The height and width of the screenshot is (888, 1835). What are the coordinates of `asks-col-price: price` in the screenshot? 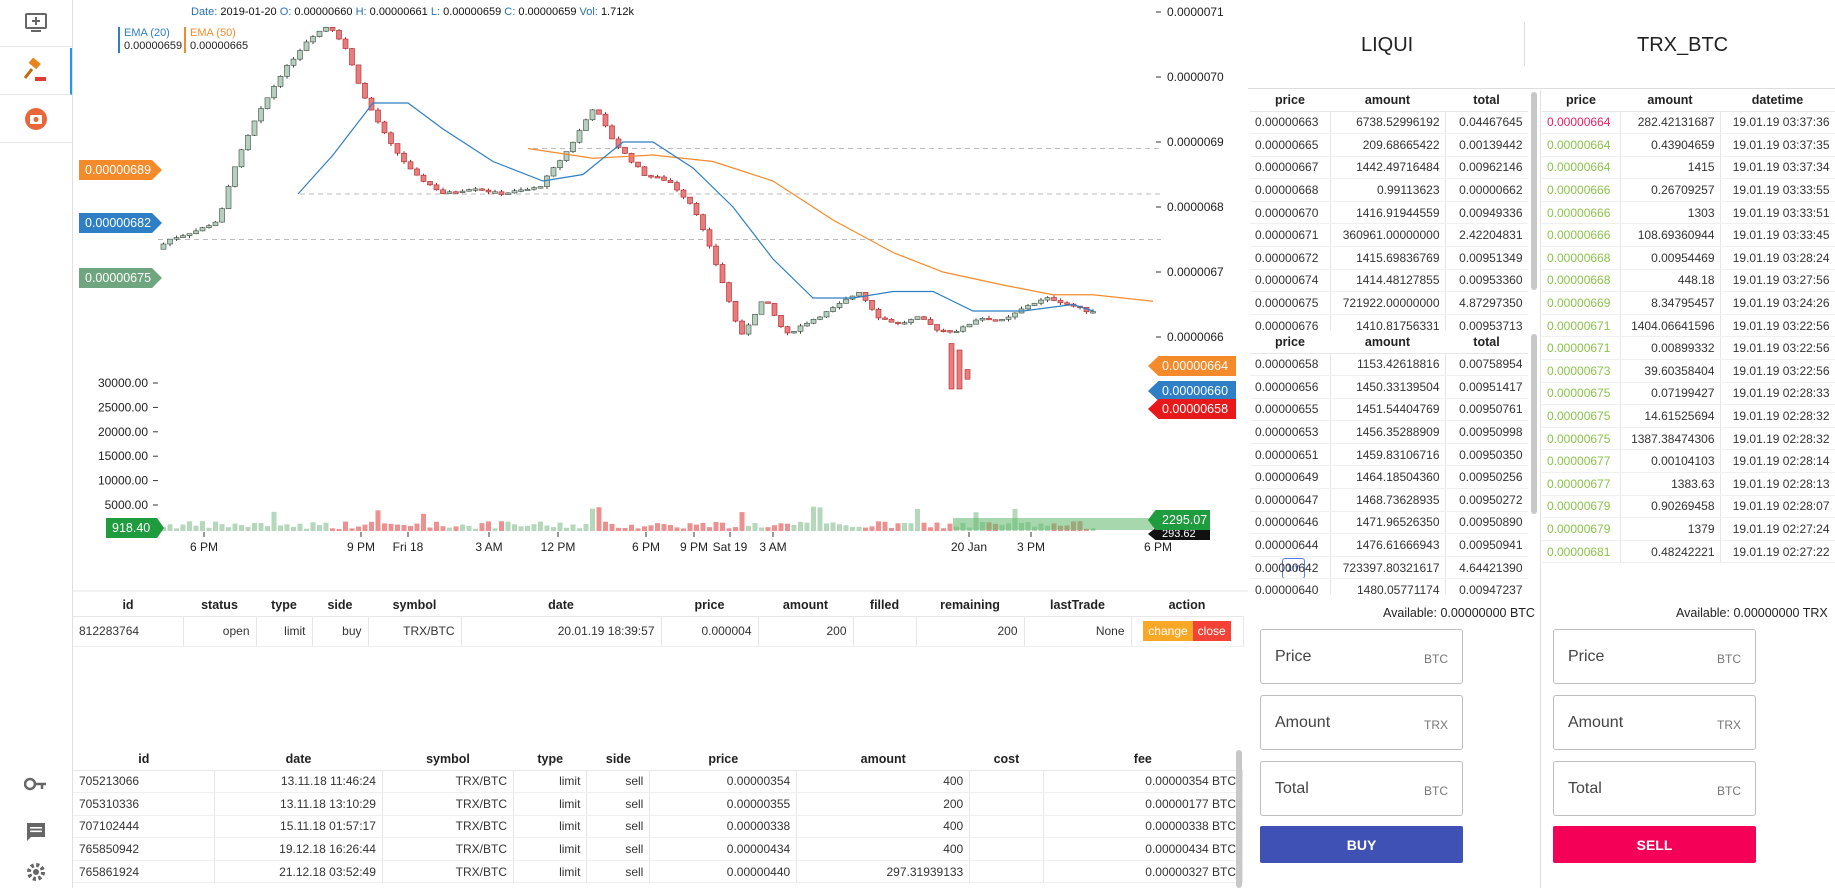 It's located at (1290, 101).